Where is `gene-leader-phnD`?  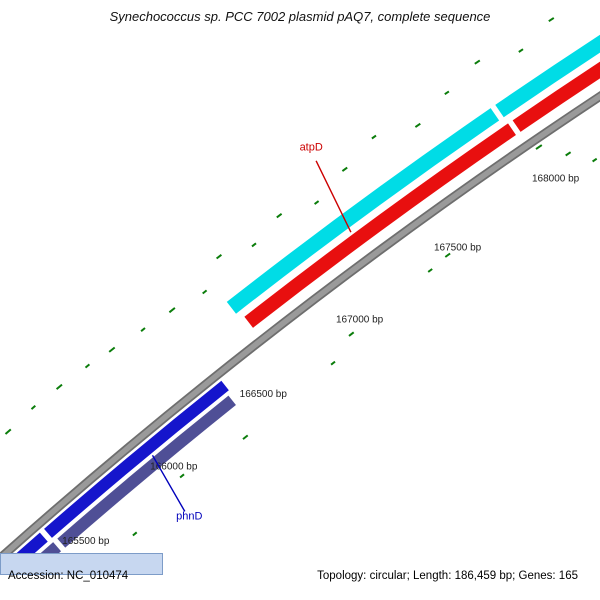
gene-leader-phnD is located at coordinates (168, 483).